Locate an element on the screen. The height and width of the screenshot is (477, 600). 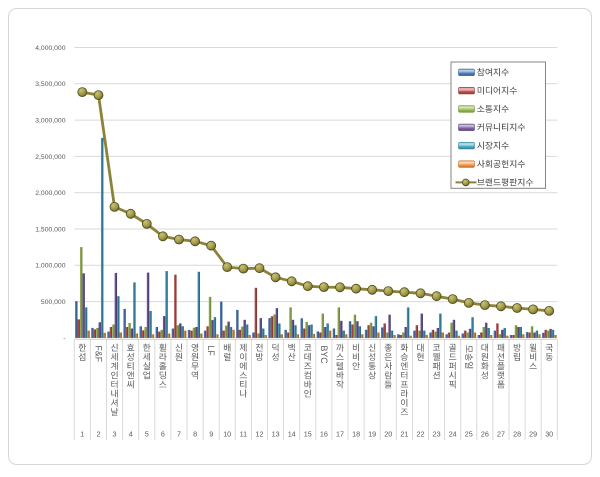
svg-text: 6 is located at coordinates (163, 433).